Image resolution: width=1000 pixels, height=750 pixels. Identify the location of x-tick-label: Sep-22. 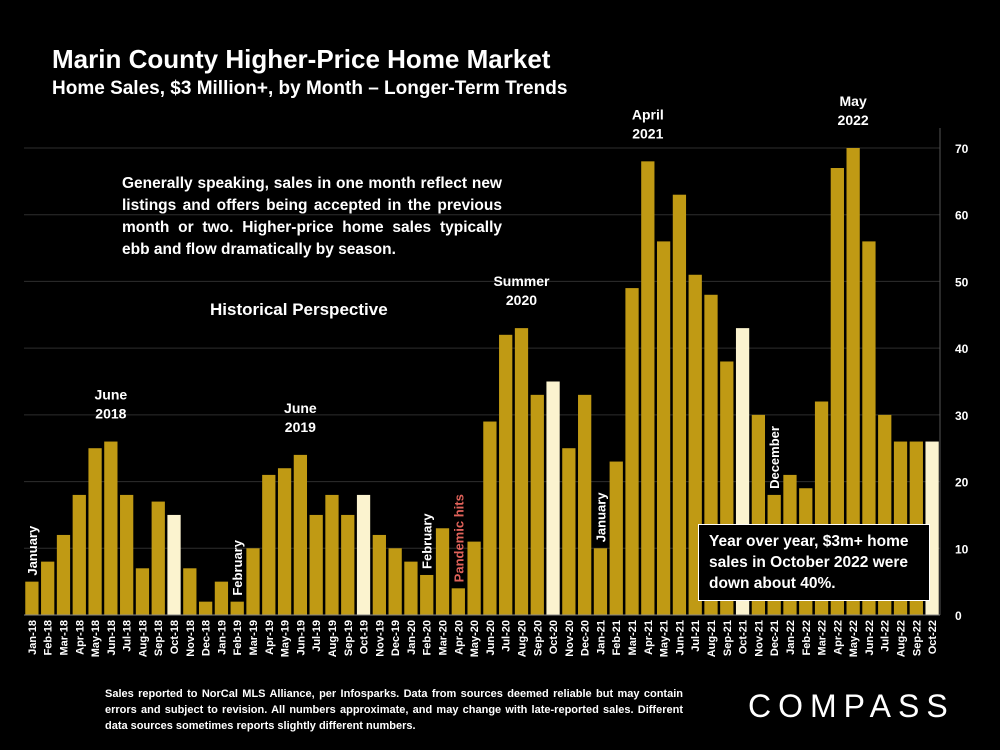
(917, 638).